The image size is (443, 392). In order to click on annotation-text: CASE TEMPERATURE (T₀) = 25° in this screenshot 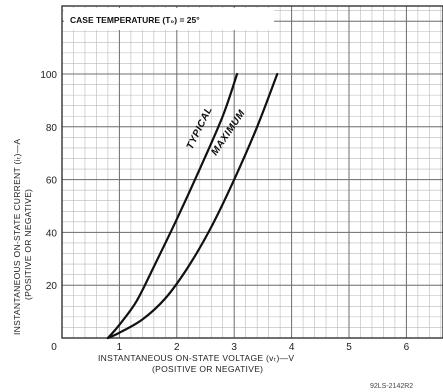, I will do `click(135, 20)`.